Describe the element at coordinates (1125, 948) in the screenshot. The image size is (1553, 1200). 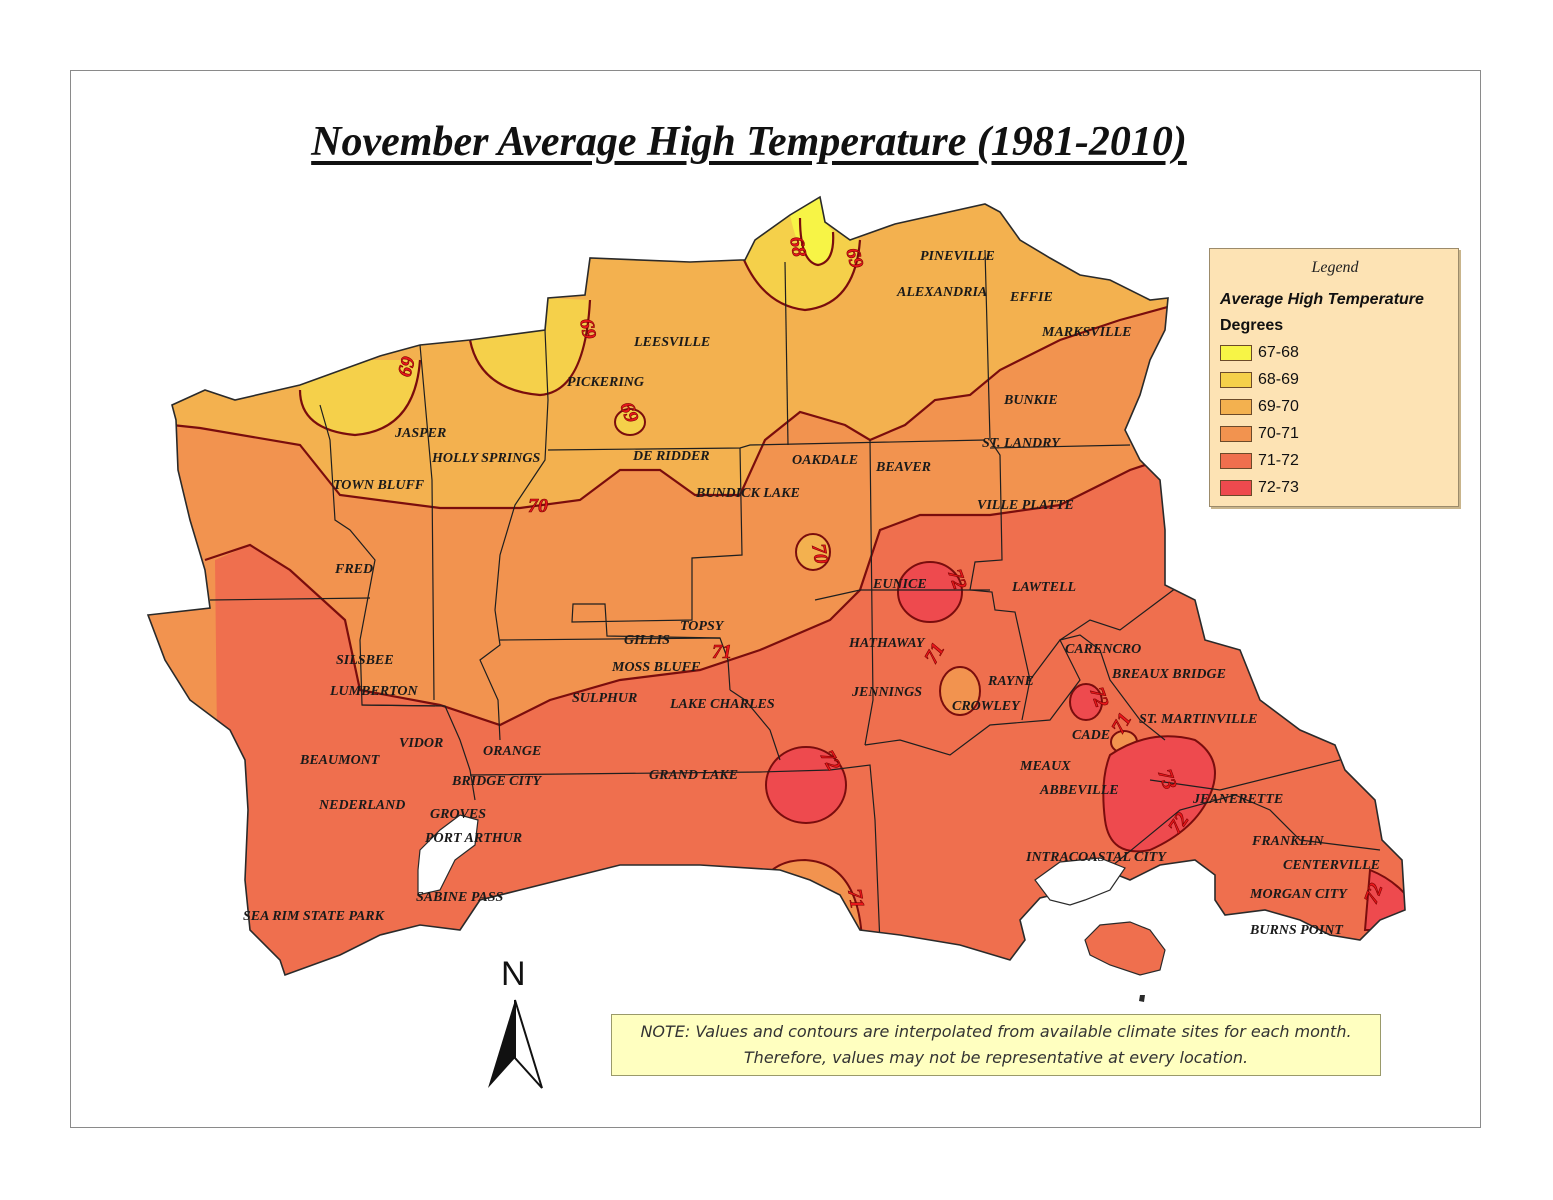
I see `marsh-island` at that location.